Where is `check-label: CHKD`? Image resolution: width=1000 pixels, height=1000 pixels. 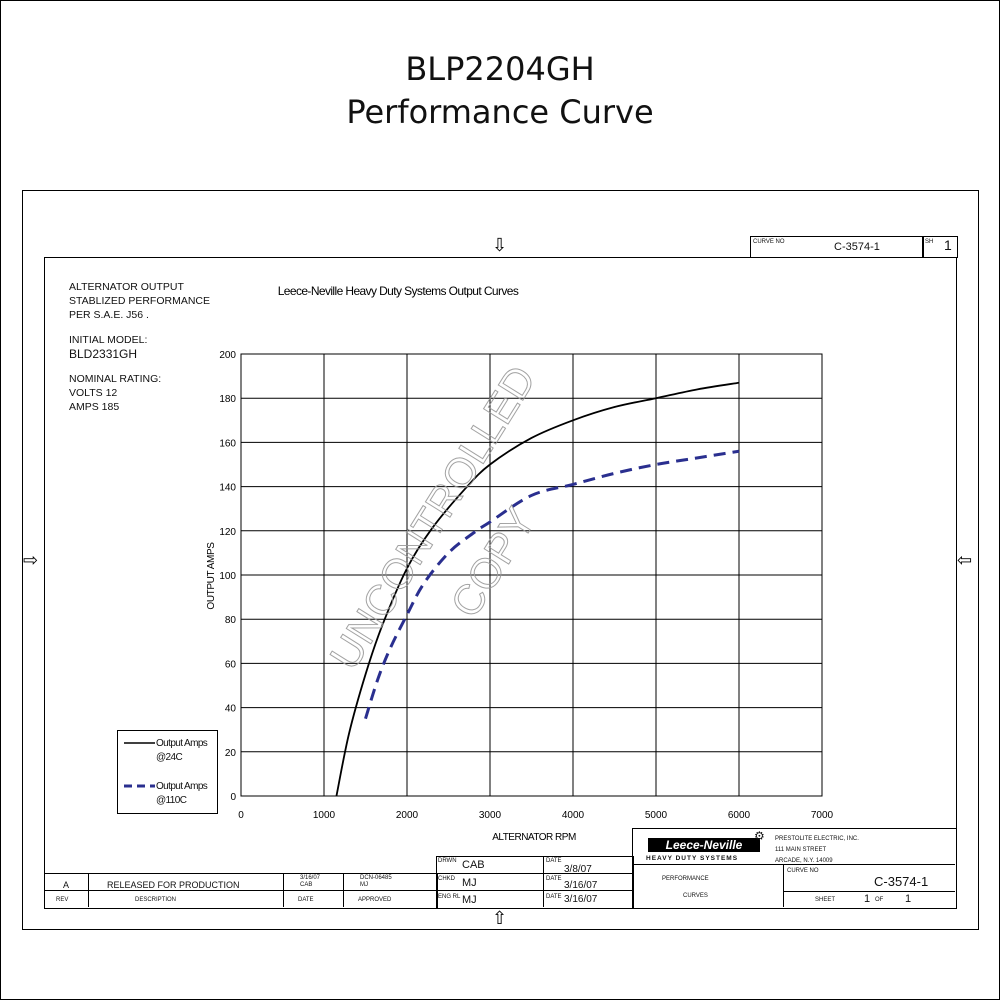 check-label: CHKD is located at coordinates (447, 879).